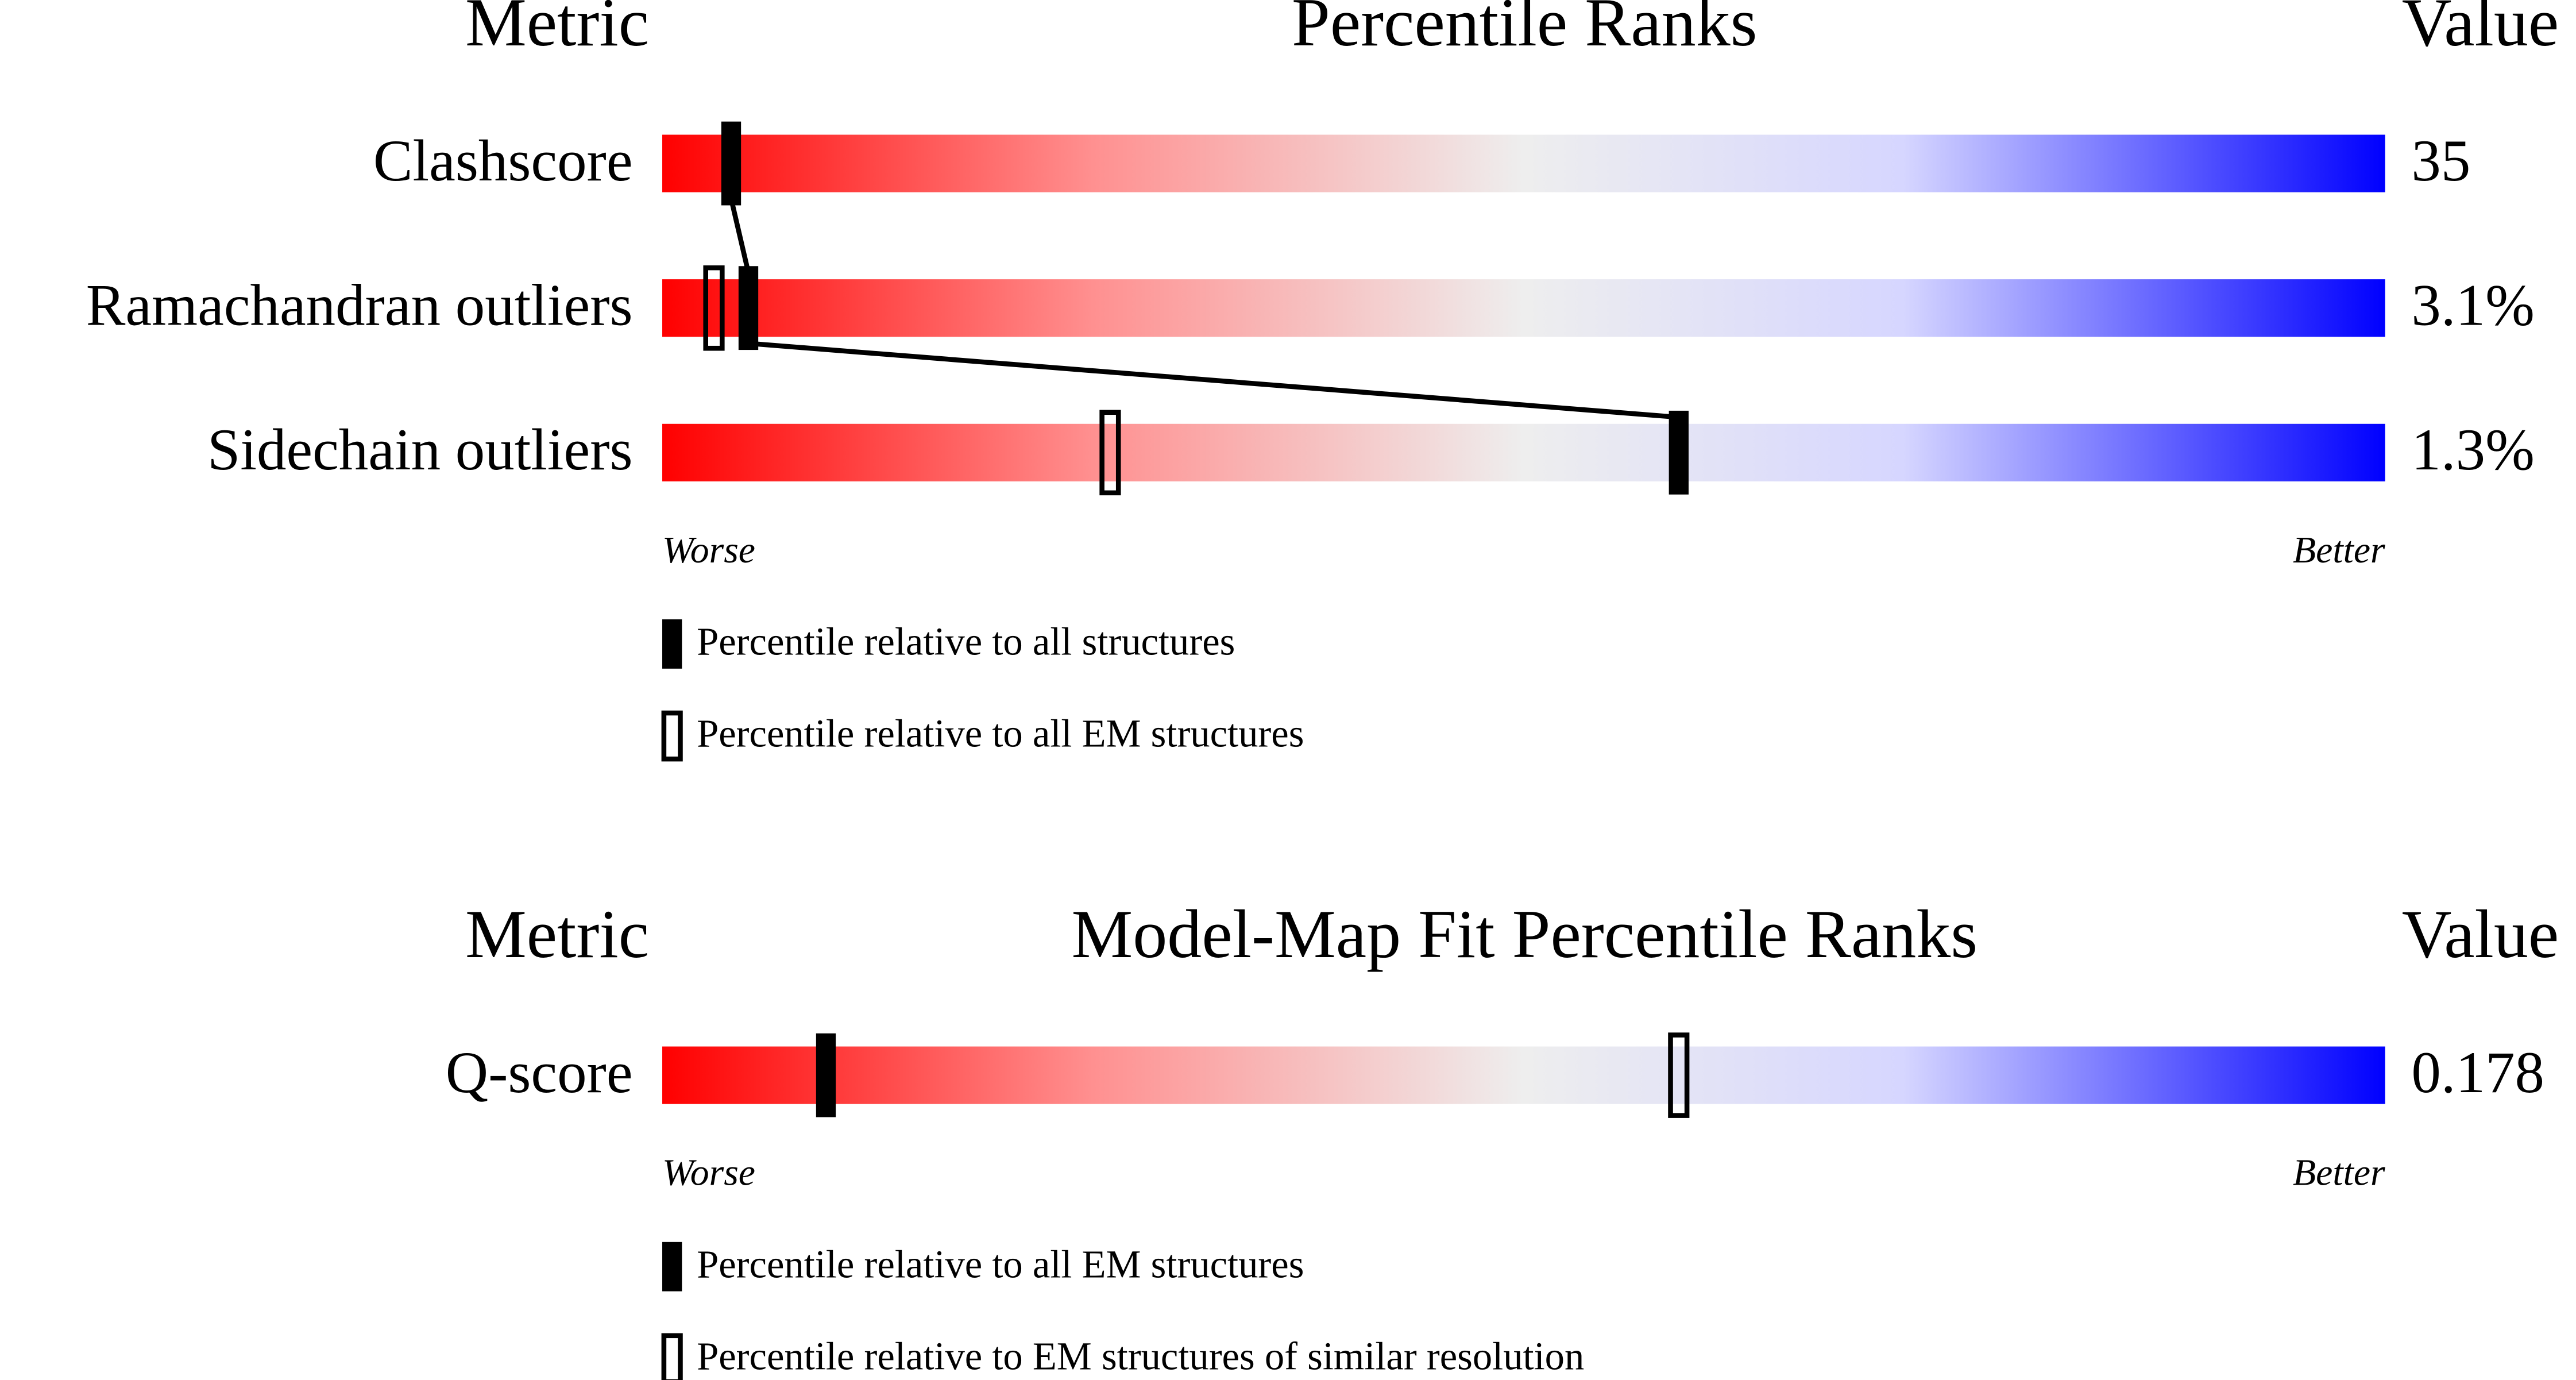 Image resolution: width=2576 pixels, height=1380 pixels. I want to click on connector-line, so click(1203, 309).